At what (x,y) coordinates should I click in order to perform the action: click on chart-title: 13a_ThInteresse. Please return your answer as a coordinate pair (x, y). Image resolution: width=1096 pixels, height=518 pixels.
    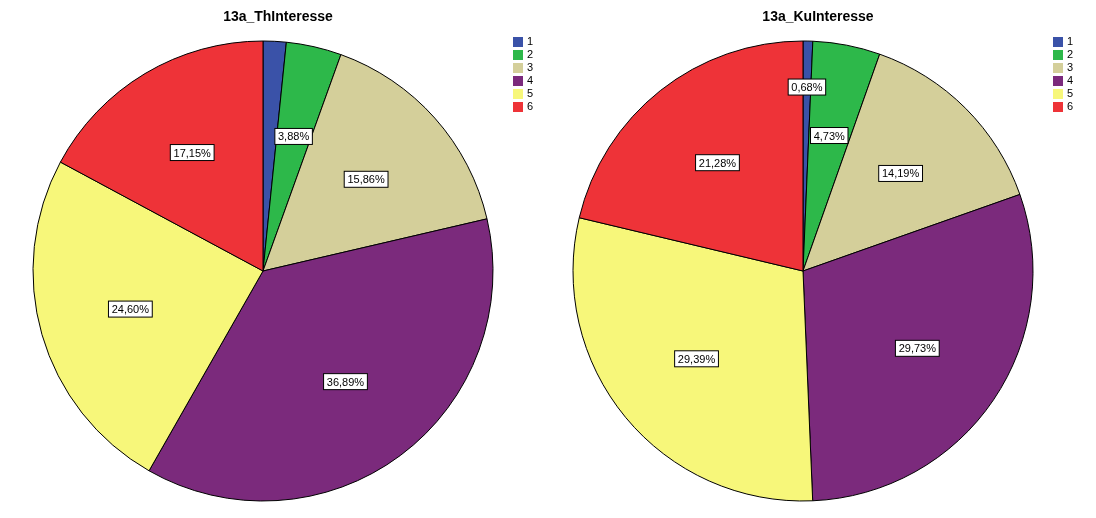
    Looking at the image, I should click on (278, 17).